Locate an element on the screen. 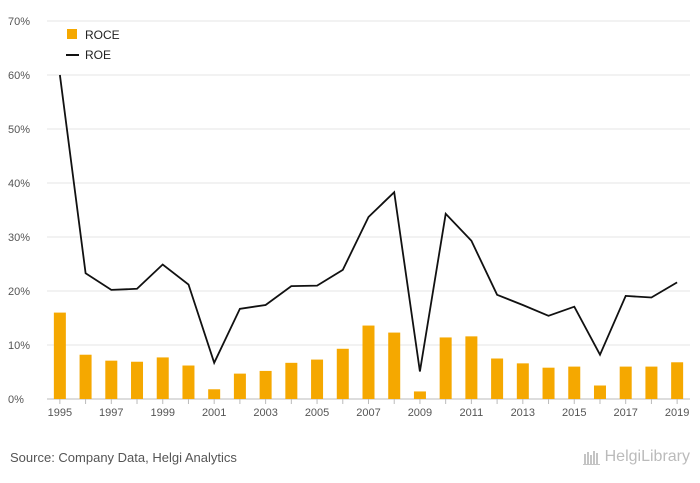 Image resolution: width=700 pixels, height=483 pixels. x-axis-ticks is located at coordinates (368, 401).